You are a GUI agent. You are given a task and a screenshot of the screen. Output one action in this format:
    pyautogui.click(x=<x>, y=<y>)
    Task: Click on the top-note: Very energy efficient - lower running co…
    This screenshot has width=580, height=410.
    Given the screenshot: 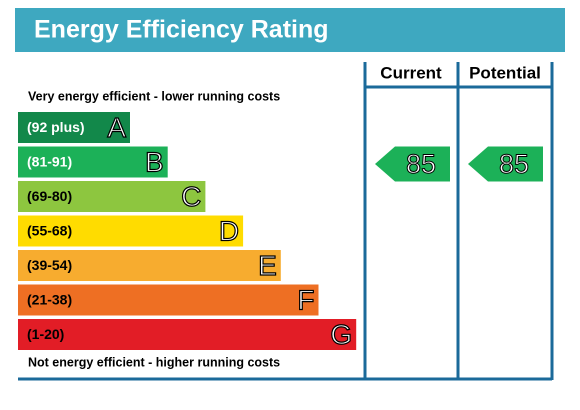 What is the action you would take?
    pyautogui.click(x=154, y=96)
    